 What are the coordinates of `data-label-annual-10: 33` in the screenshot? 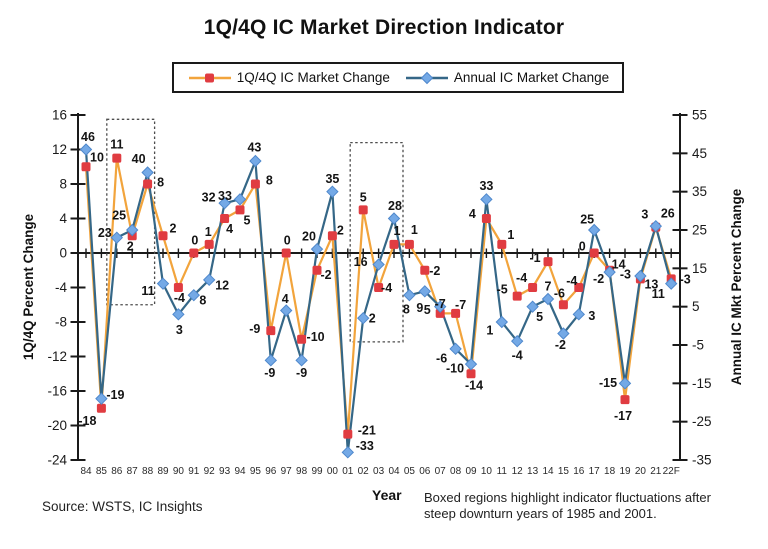 It's located at (486, 186).